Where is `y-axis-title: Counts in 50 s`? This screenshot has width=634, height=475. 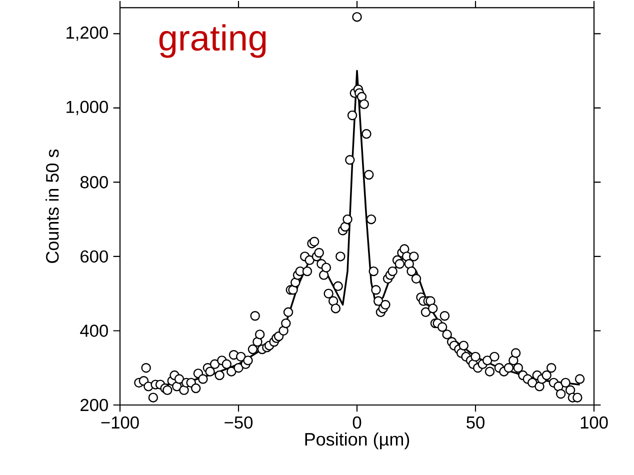
y-axis-title: Counts in 50 s is located at coordinates (52, 206).